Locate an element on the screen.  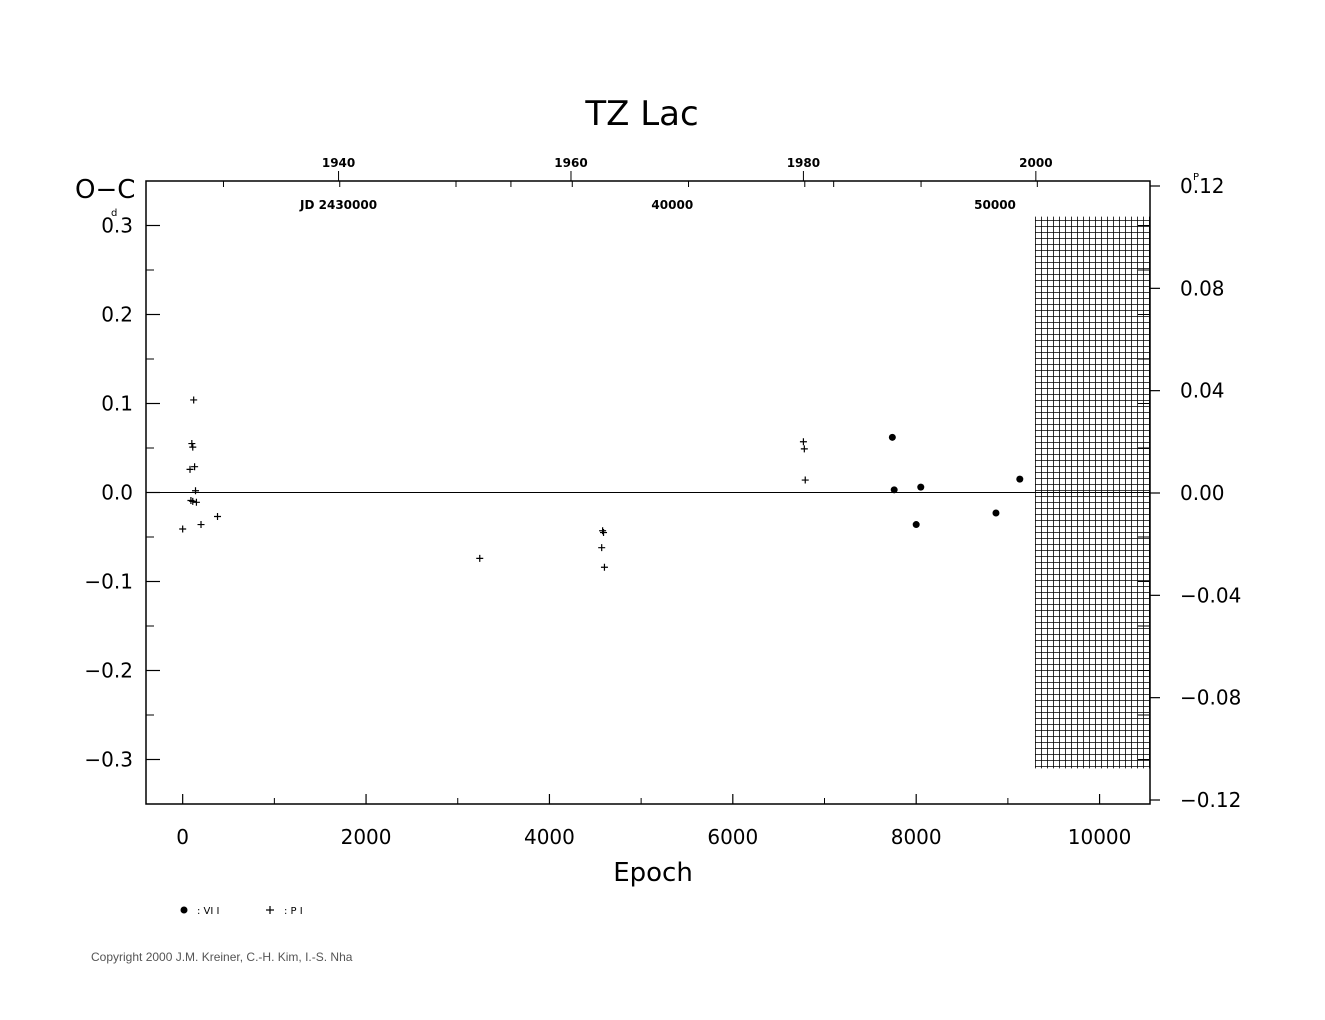
data-points is located at coordinates (601, 483).